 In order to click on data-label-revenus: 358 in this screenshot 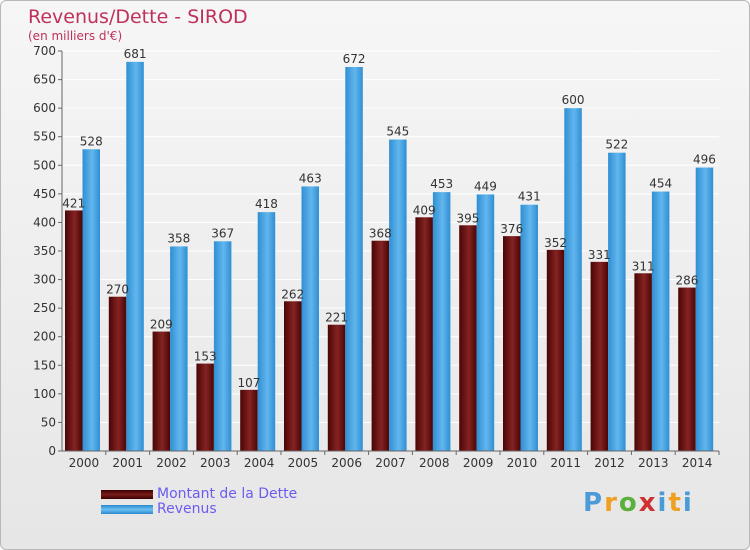, I will do `click(178, 238)`.